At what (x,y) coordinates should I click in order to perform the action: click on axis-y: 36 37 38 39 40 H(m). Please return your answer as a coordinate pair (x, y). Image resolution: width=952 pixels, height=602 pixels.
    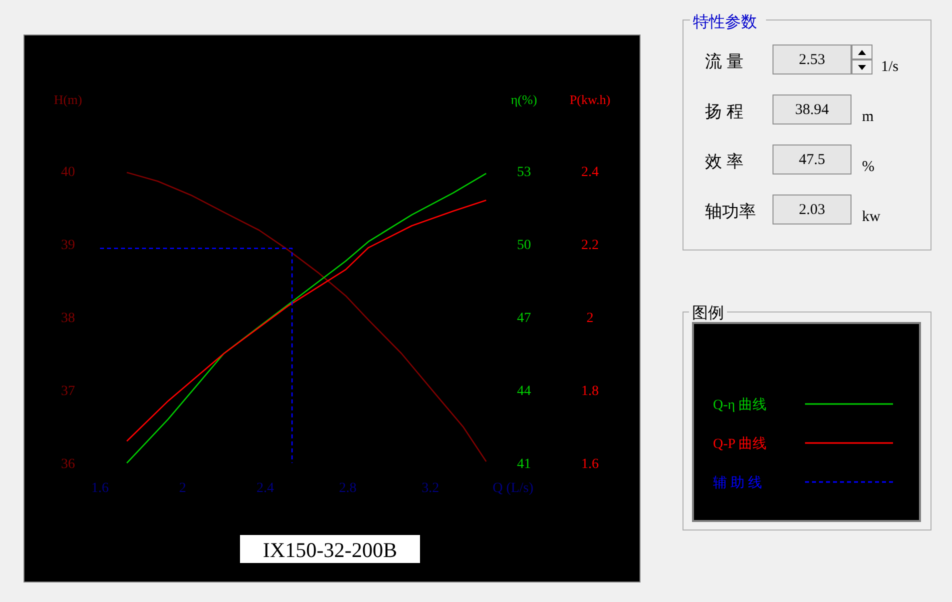
    Looking at the image, I should click on (68, 282).